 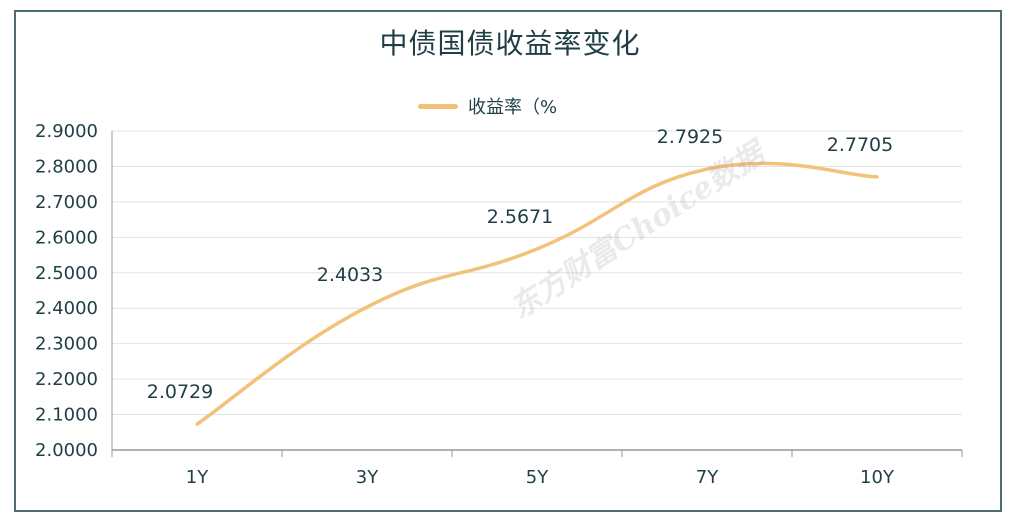 What do you see at coordinates (66, 415) in the screenshot?
I see `y-tick-label: 2.1000` at bounding box center [66, 415].